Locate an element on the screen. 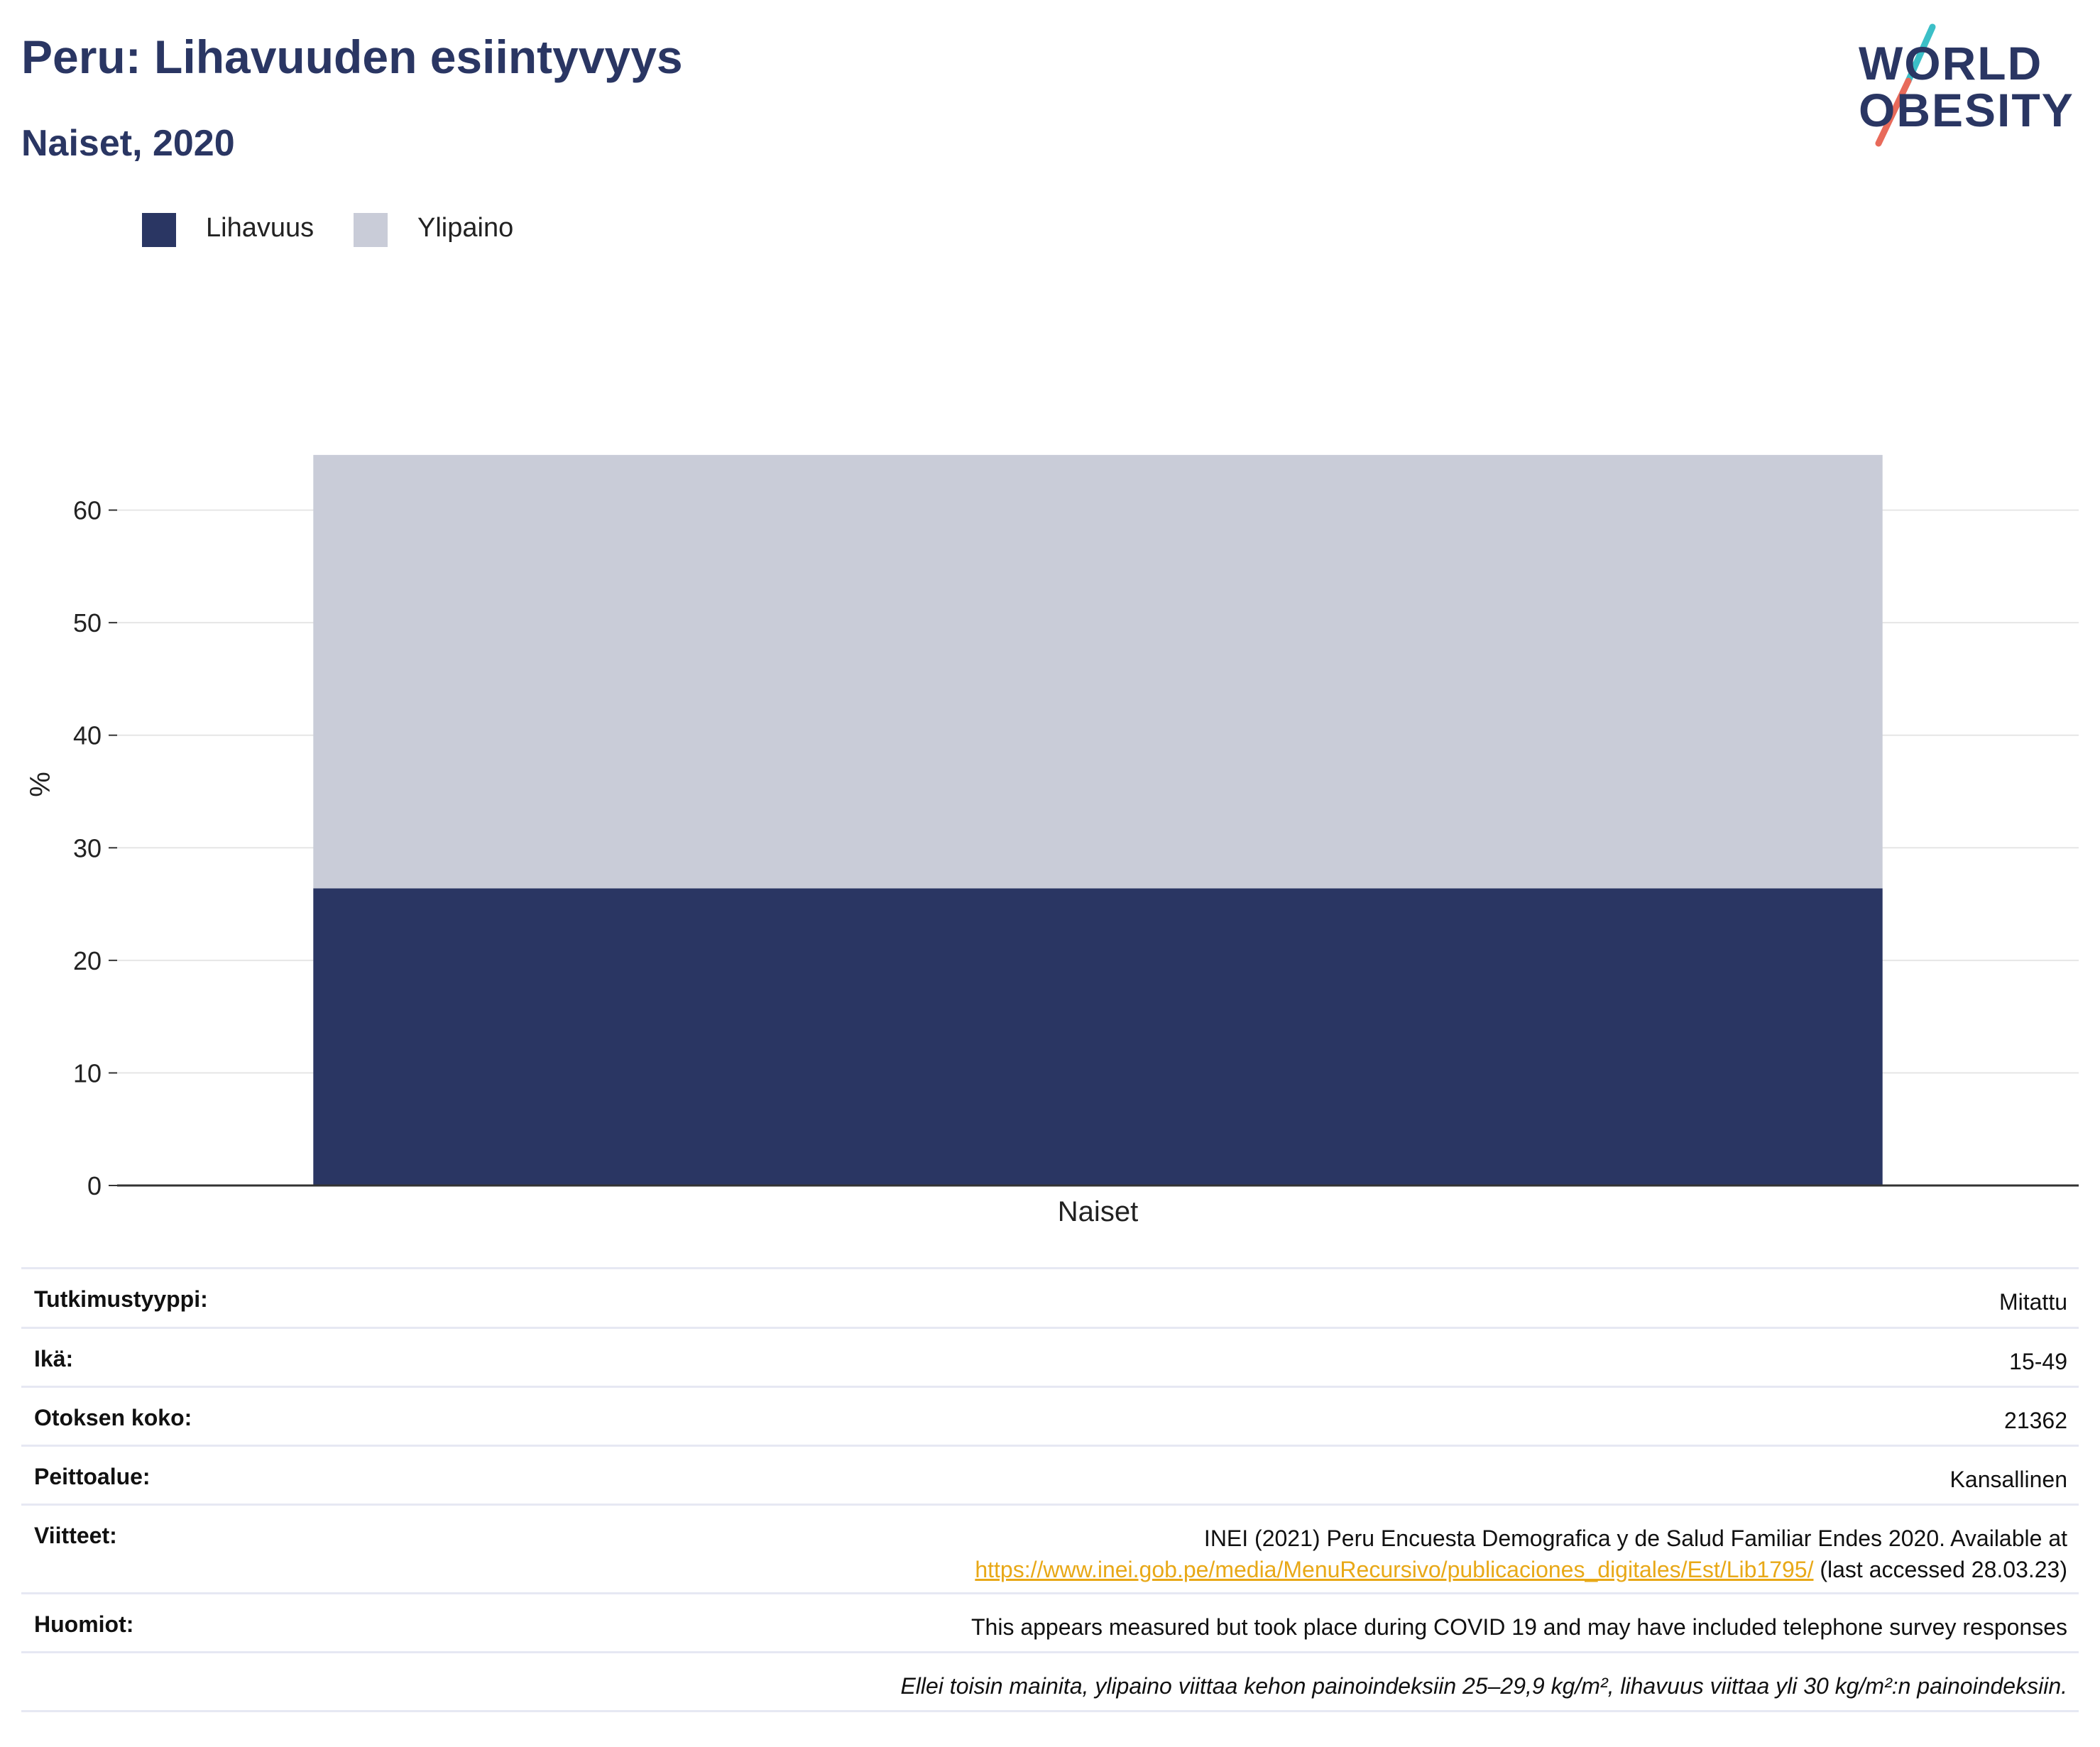  y-tick-label: 50 is located at coordinates (87, 622).